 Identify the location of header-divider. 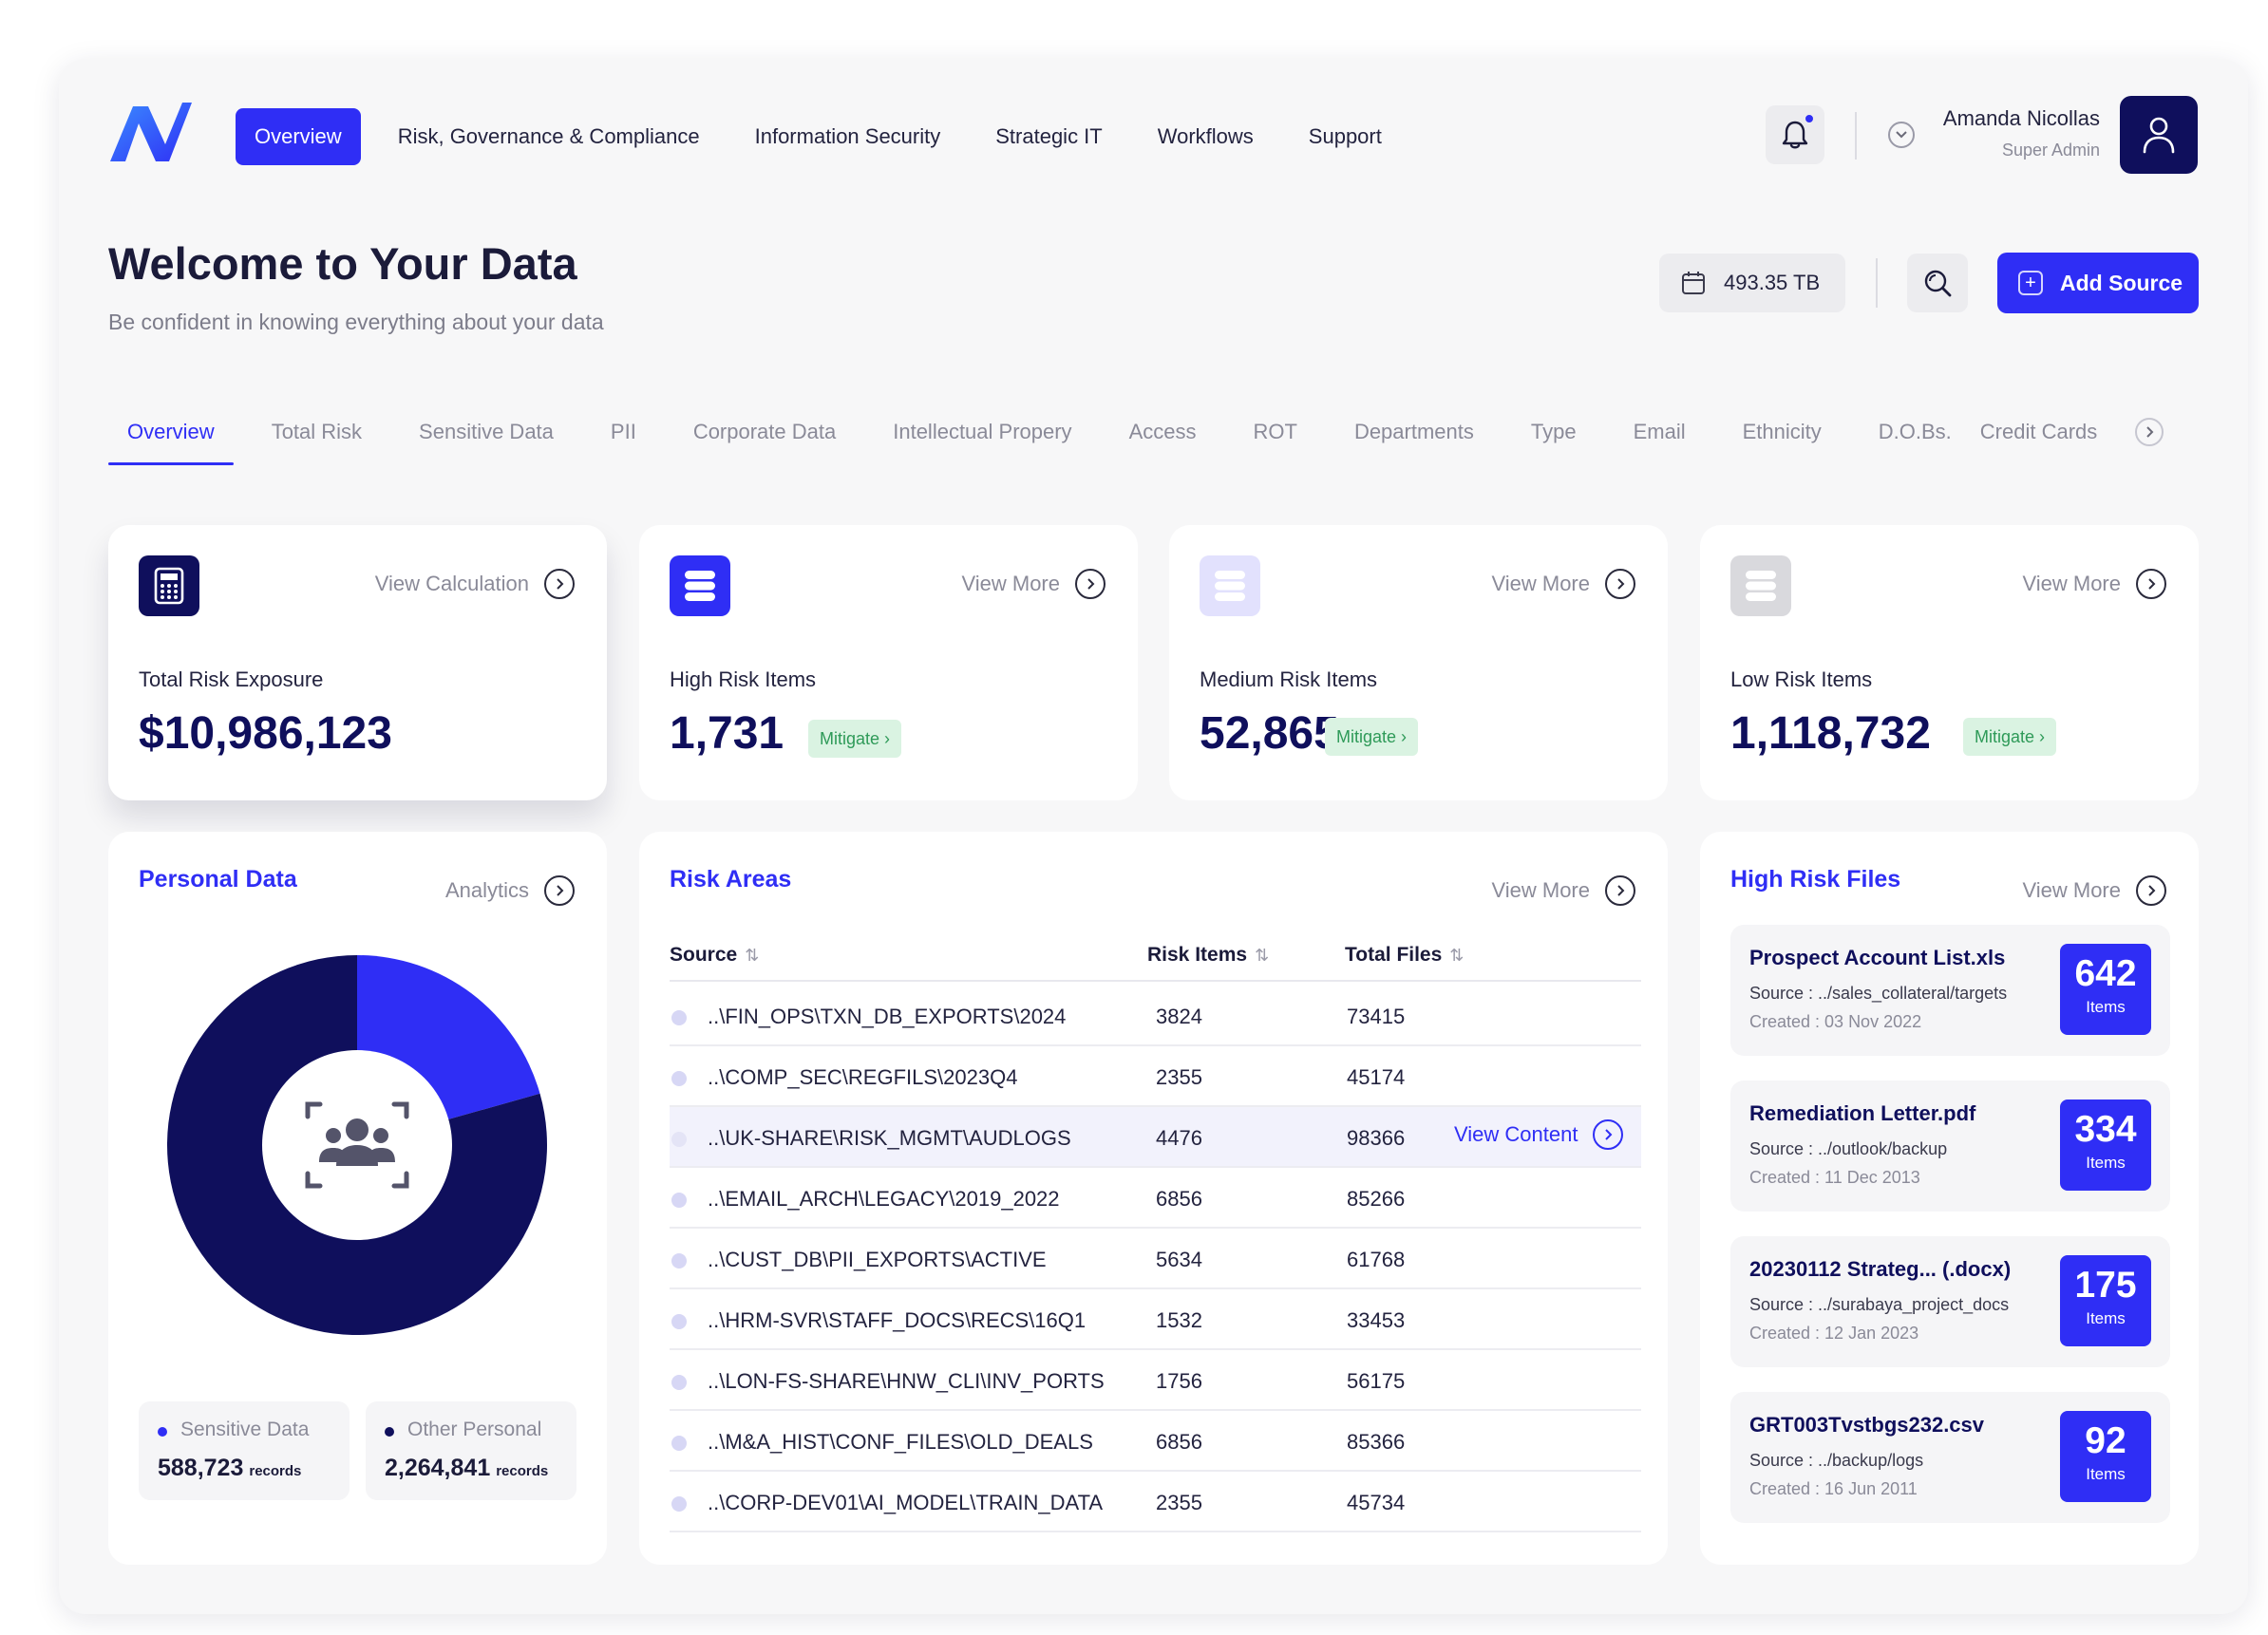
(1856, 136).